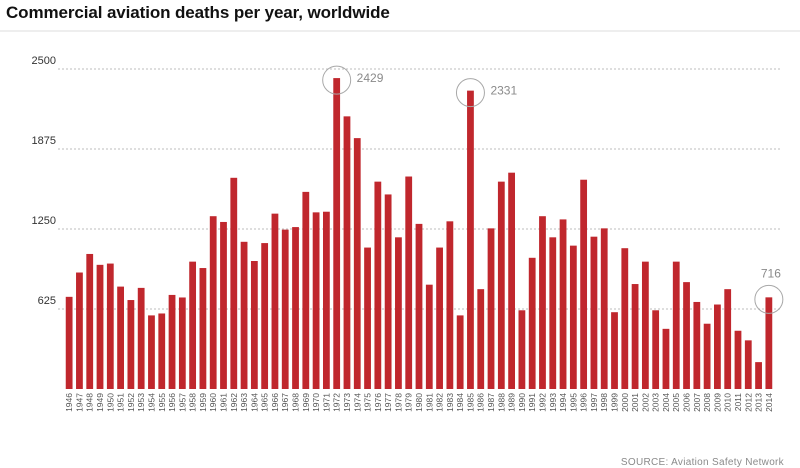 This screenshot has height=468, width=800. I want to click on bar-1985, so click(470, 239).